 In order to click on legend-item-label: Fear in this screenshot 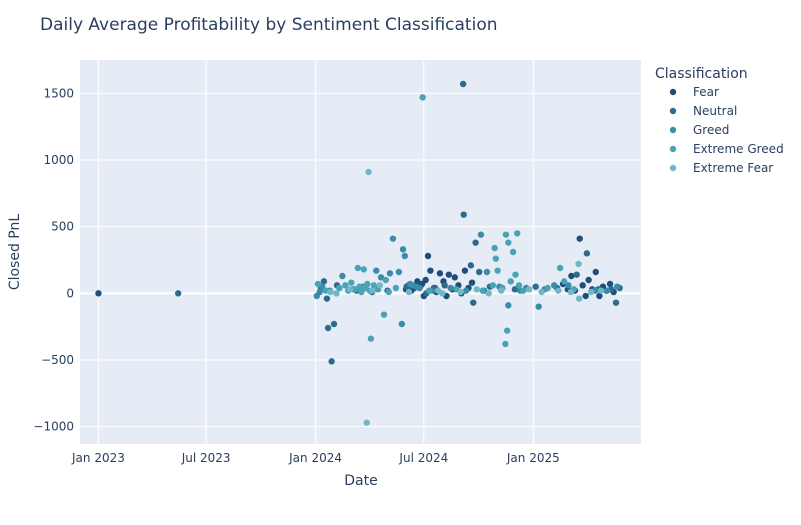, I will do `click(706, 92)`.